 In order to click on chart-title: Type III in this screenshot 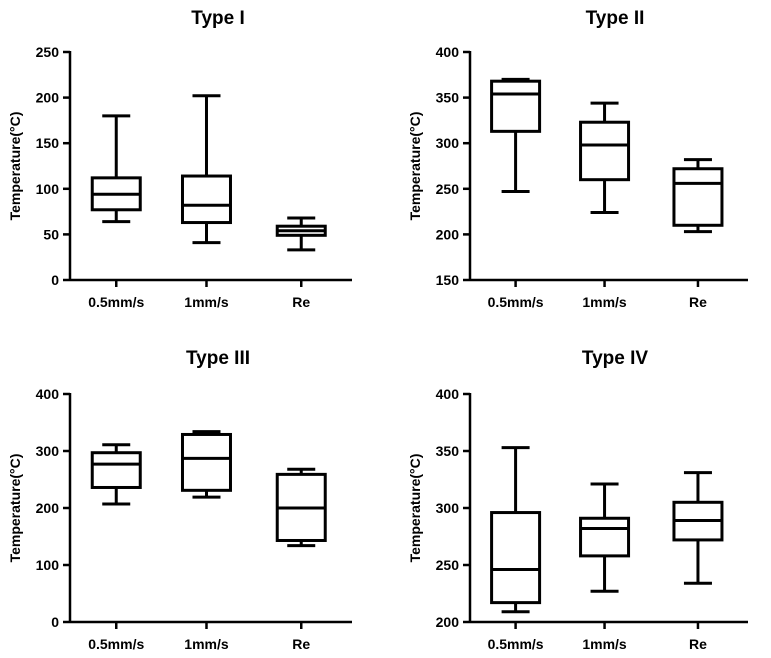, I will do `click(218, 358)`.